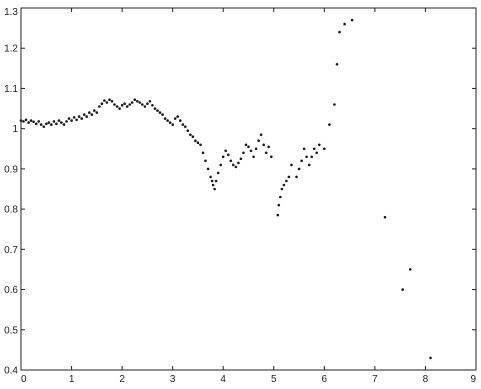  Describe the element at coordinates (375, 379) in the screenshot. I see `x-tick-label: 7` at that location.